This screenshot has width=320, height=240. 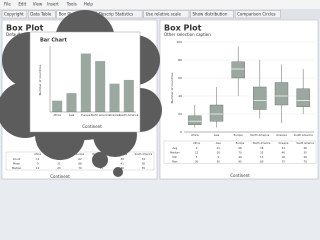 I want to click on table-cell: Count, so click(x=17, y=159).